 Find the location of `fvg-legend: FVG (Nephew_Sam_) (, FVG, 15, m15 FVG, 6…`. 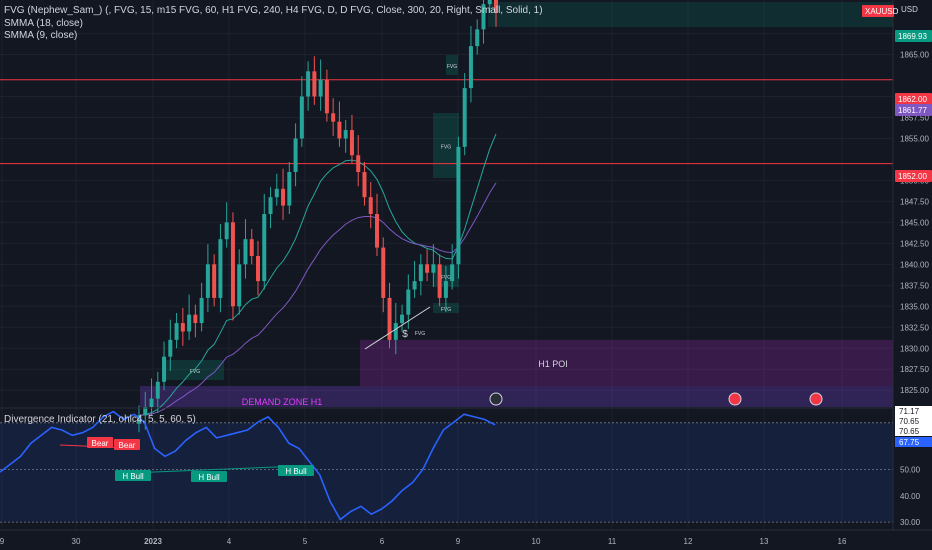

fvg-legend: FVG (Nephew_Sam_) (, FVG, 15, m15 FVG, 6… is located at coordinates (273, 10).